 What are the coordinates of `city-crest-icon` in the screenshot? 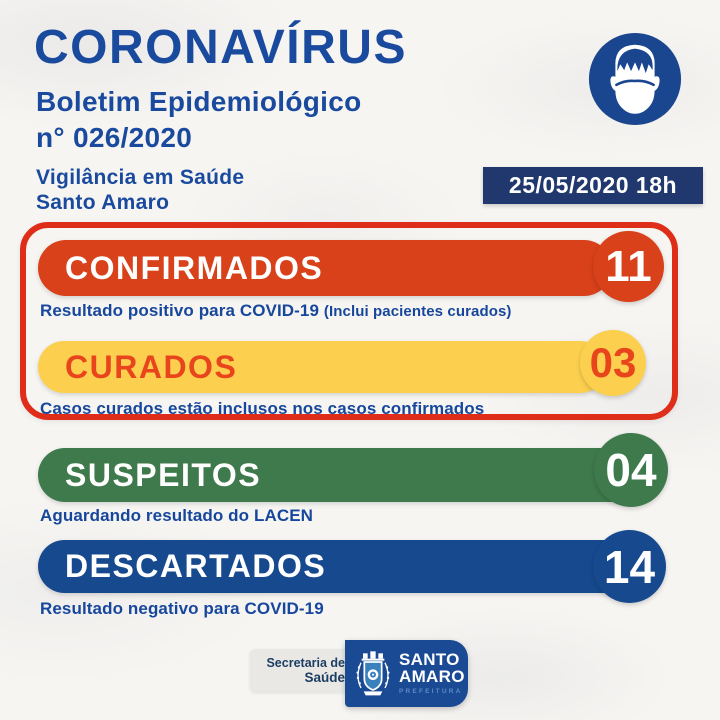 It's located at (373, 672).